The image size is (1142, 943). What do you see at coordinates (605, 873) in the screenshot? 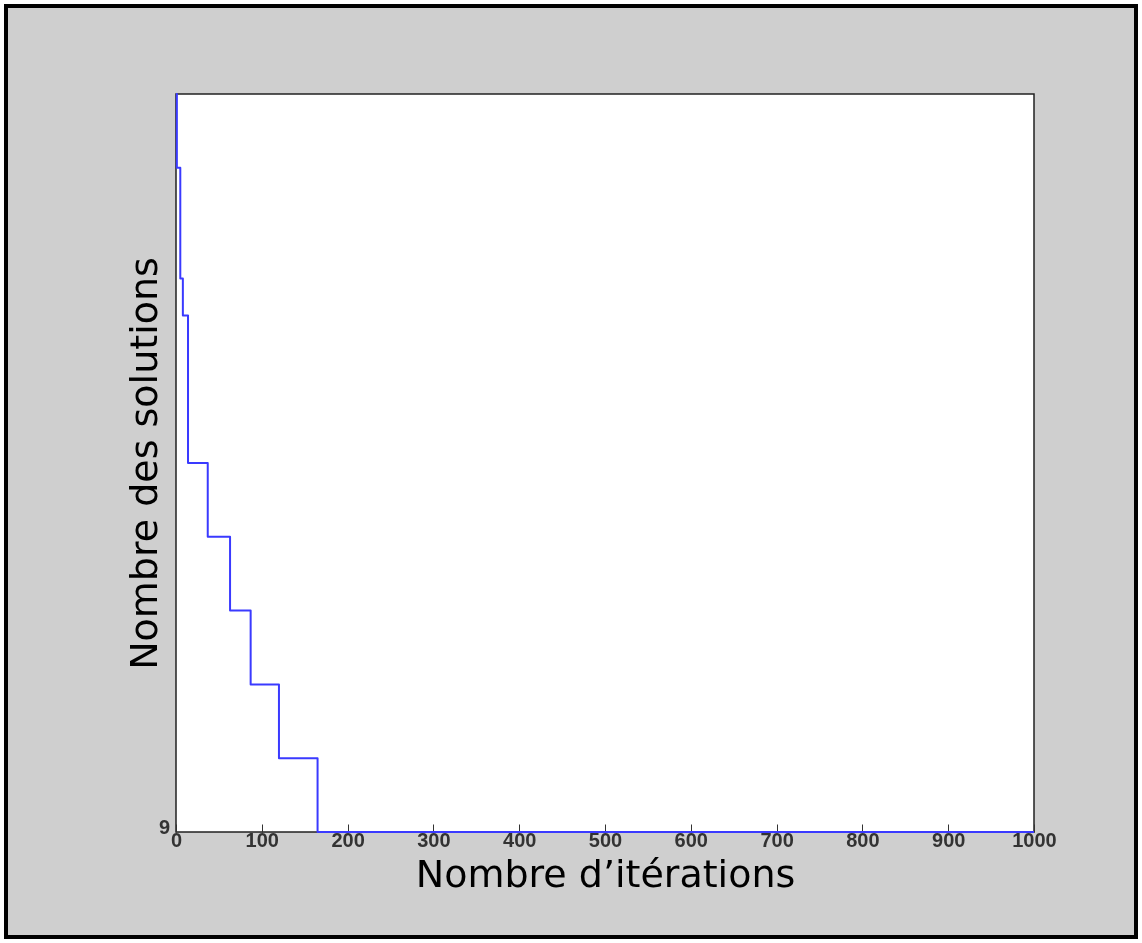
I see `x-axis-title: Nombre d’itérations` at bounding box center [605, 873].